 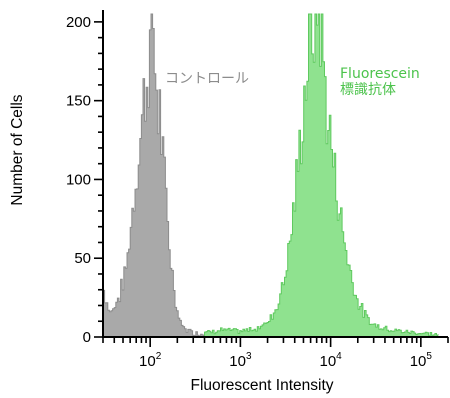 I want to click on y-tick-label: 100, so click(x=78, y=179).